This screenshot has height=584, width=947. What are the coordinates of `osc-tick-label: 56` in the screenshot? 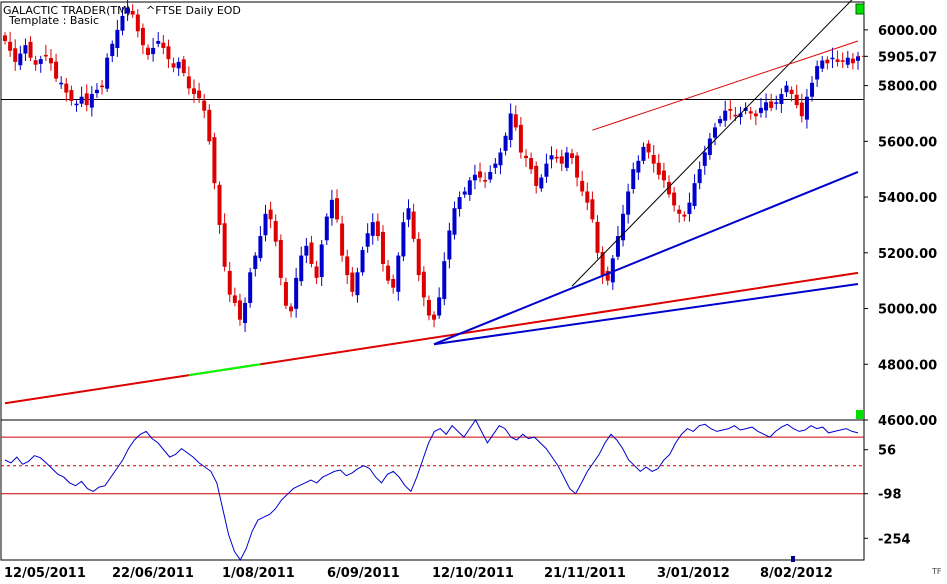 It's located at (887, 451).